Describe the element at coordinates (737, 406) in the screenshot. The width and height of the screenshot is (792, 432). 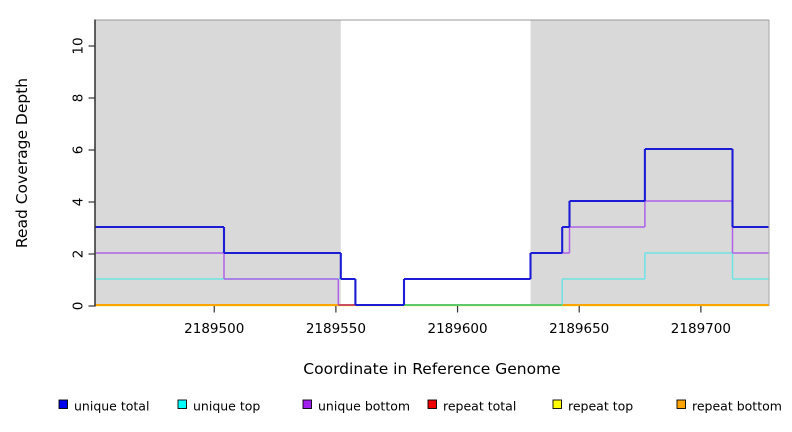
I see `legend-label-repeat-bottom: repeat bottom` at that location.